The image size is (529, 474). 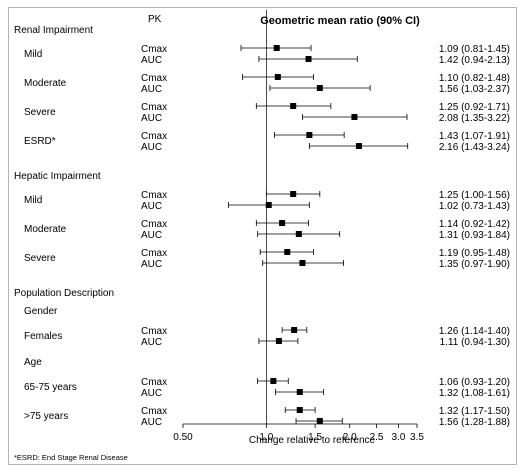 What do you see at coordinates (474, 393) in the screenshot?
I see `ratio-ci-text: 1.32 (1.08-1.61)` at bounding box center [474, 393].